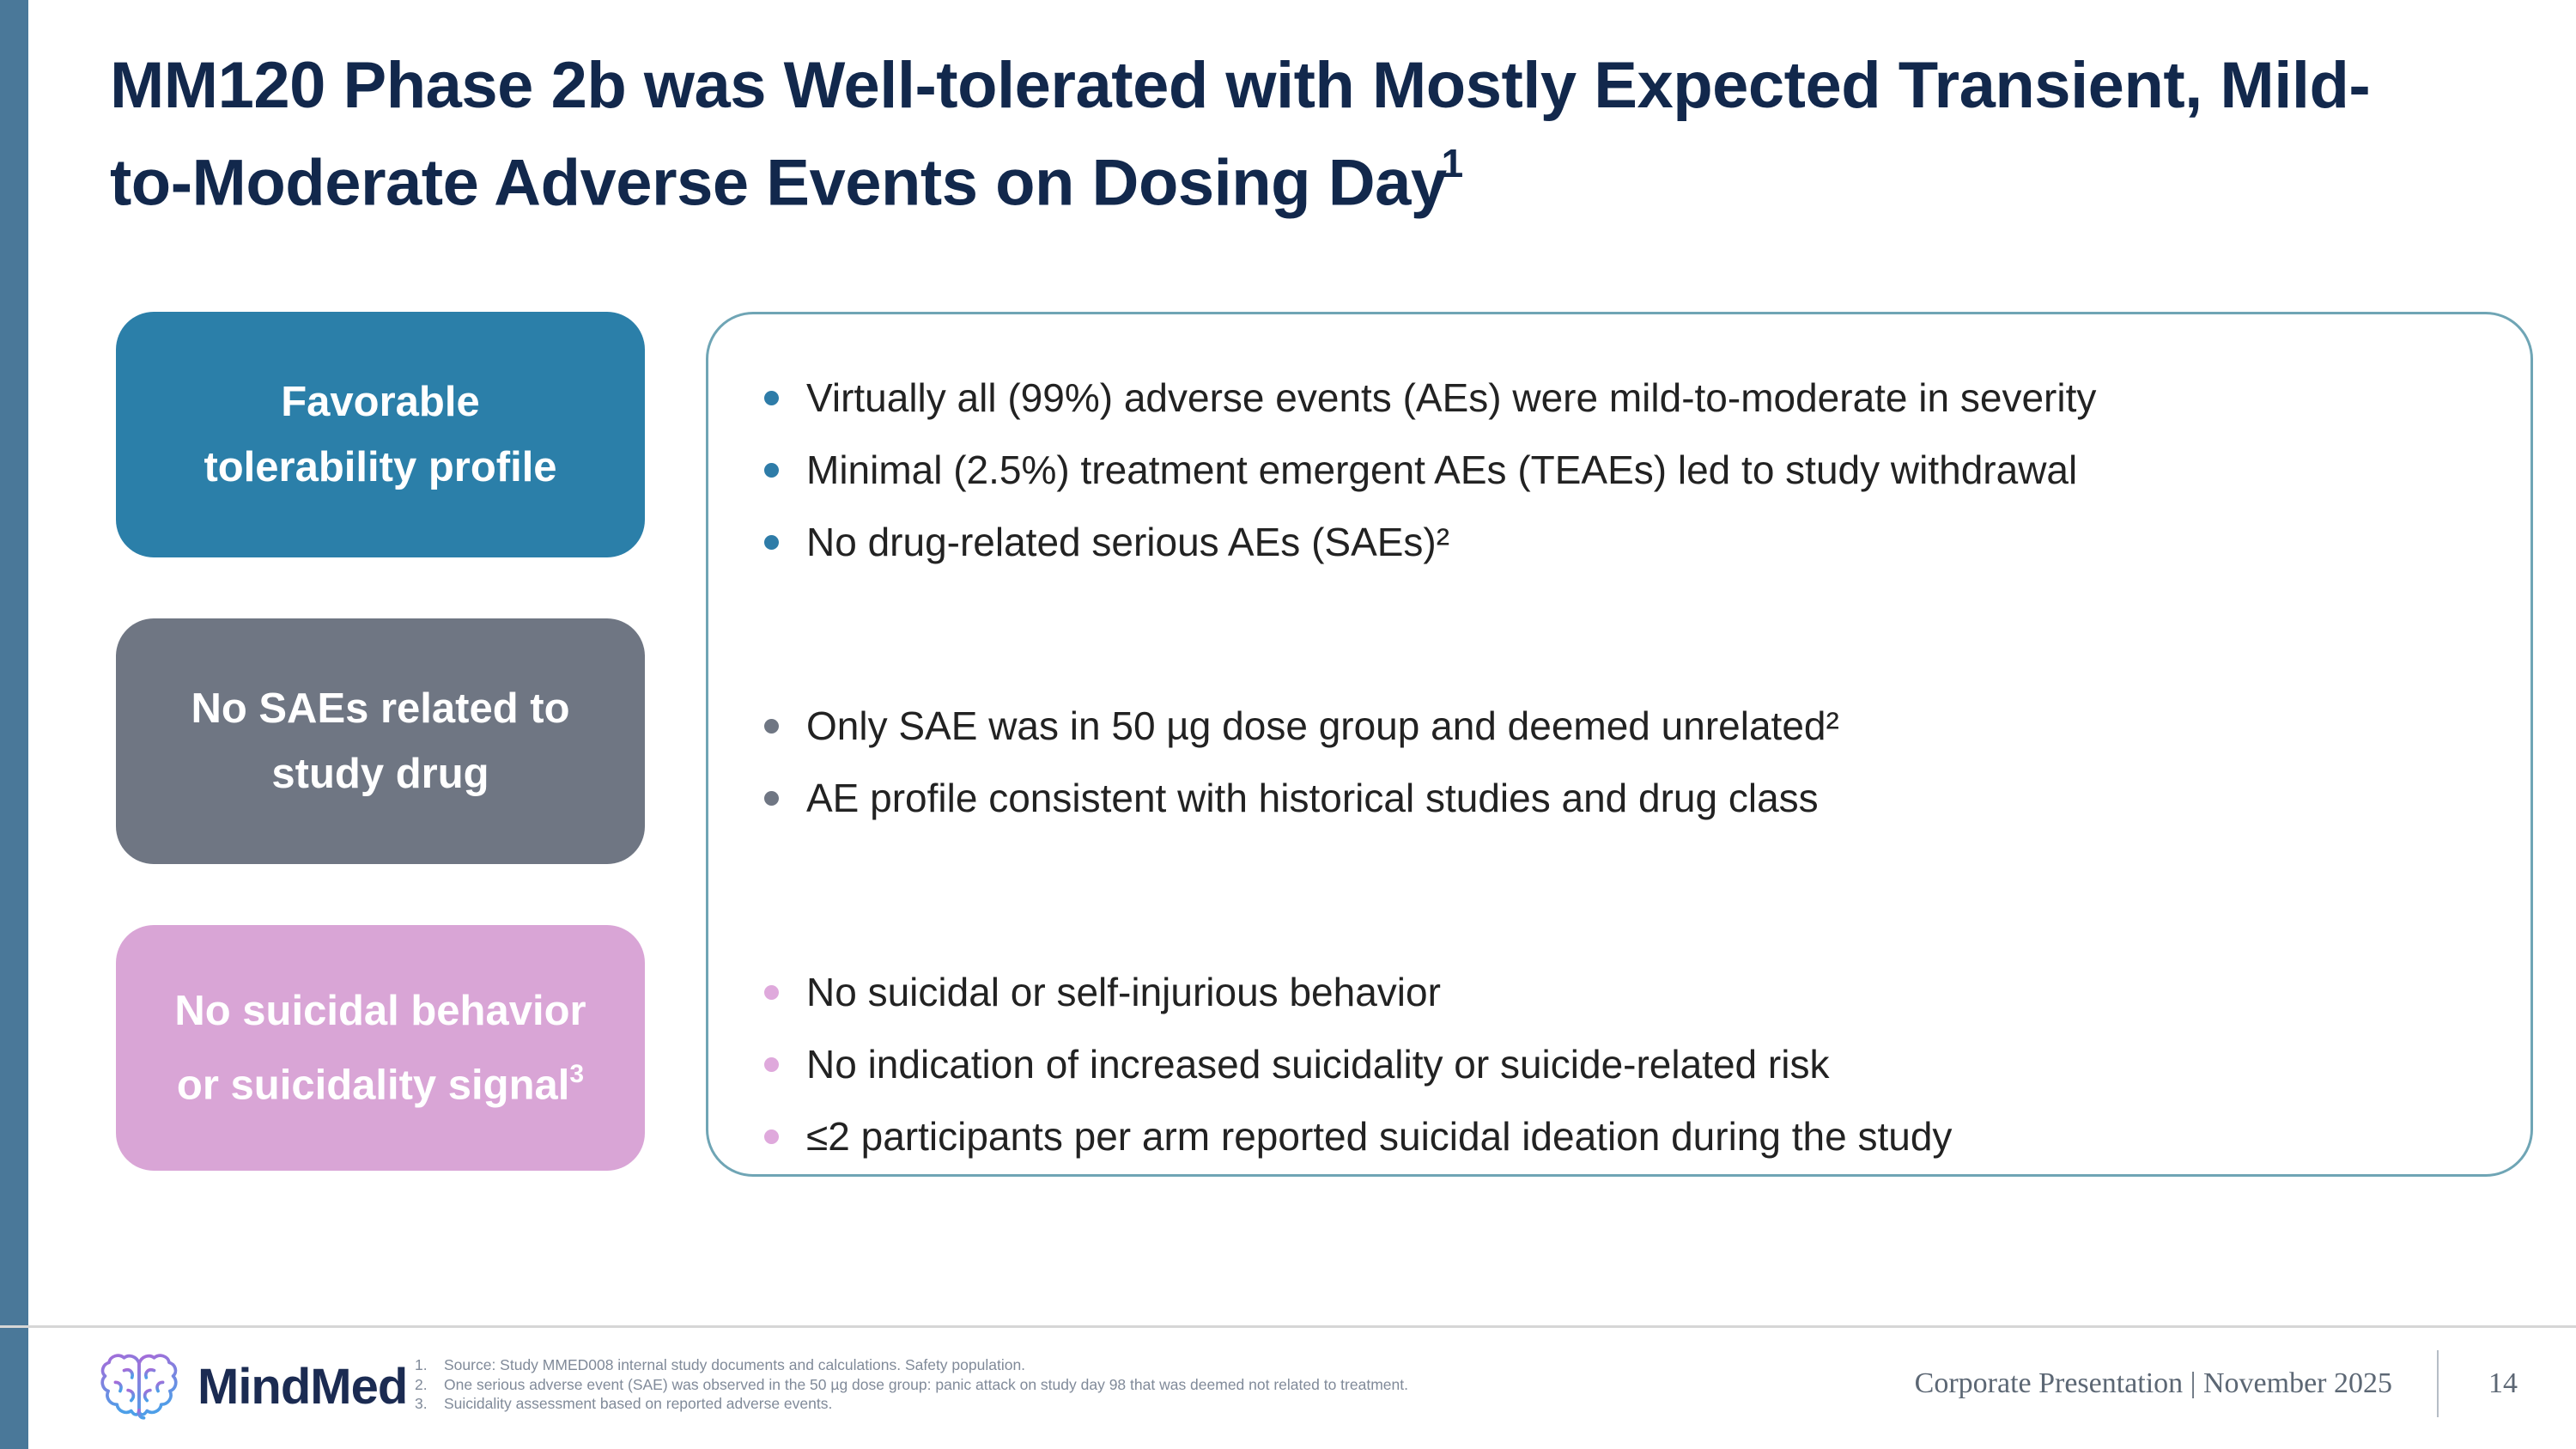 Image resolution: width=2576 pixels, height=1449 pixels. What do you see at coordinates (1288, 1326) in the screenshot?
I see `footer-divider-line` at bounding box center [1288, 1326].